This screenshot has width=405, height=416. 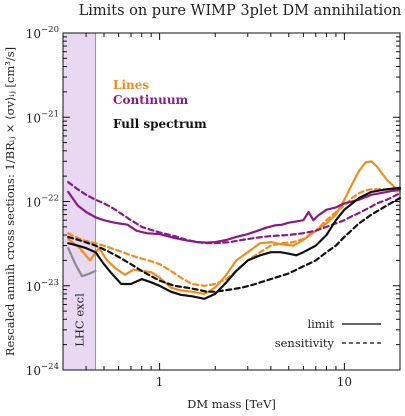 I want to click on x-tick-labels: 1 10, so click(x=254, y=382).